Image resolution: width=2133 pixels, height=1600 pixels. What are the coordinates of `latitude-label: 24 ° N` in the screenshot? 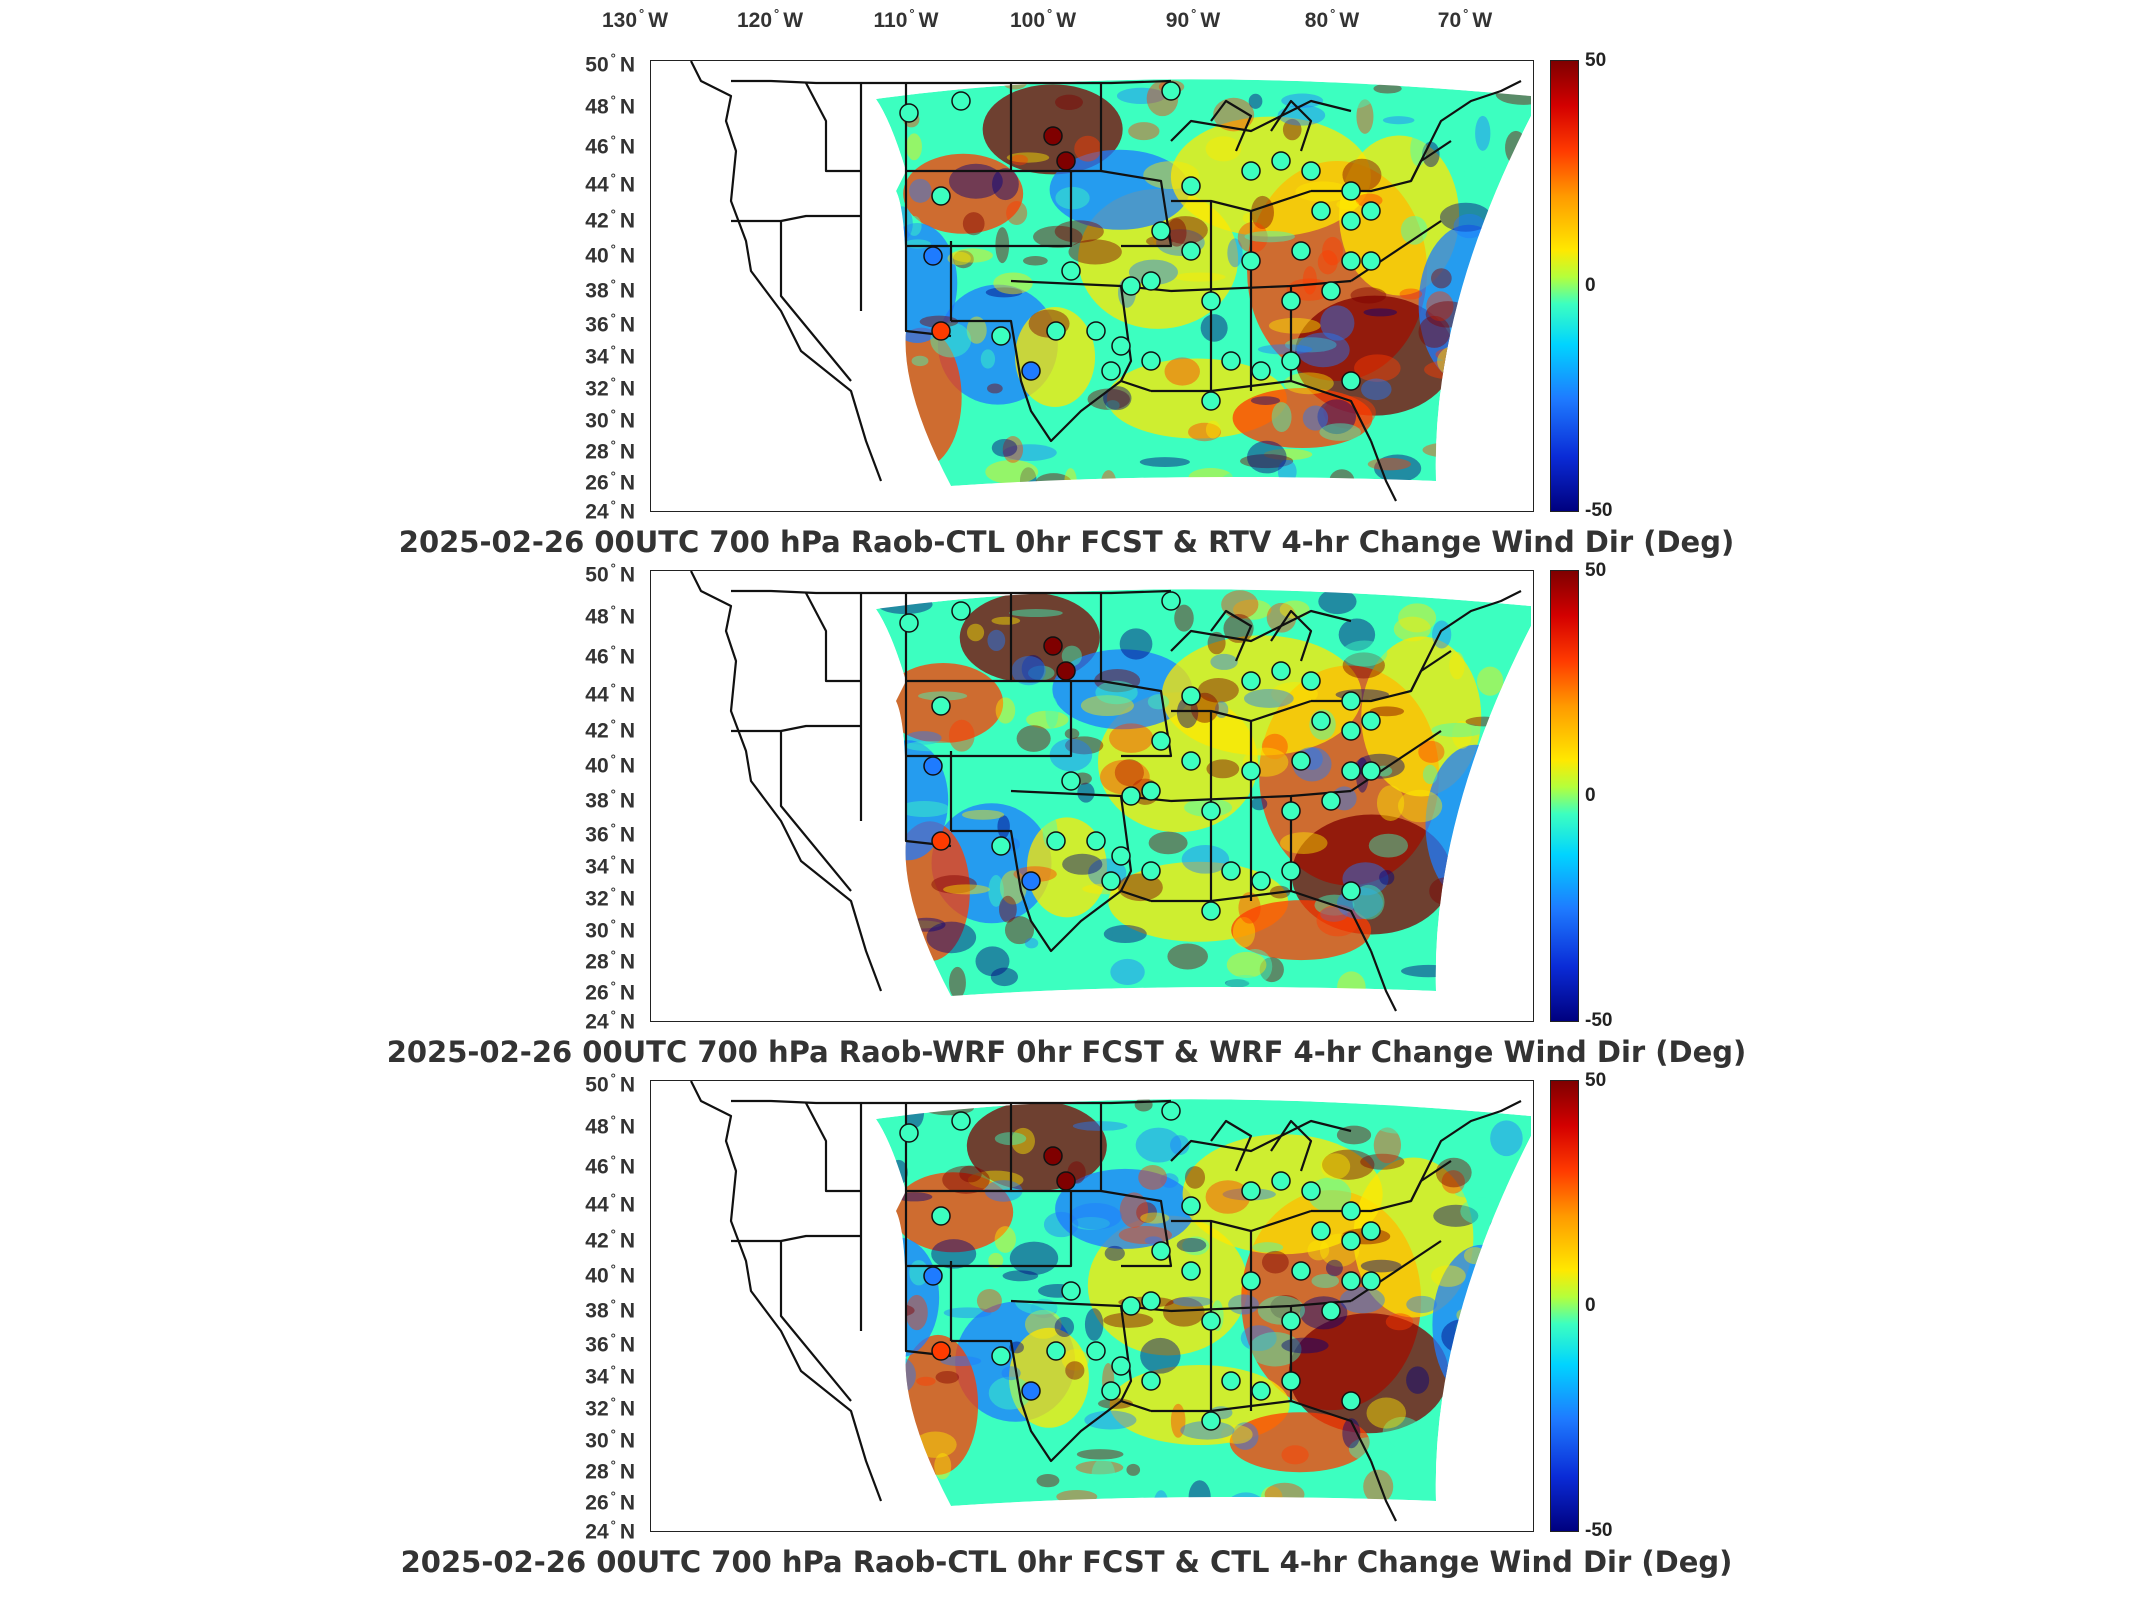 It's located at (595, 511).